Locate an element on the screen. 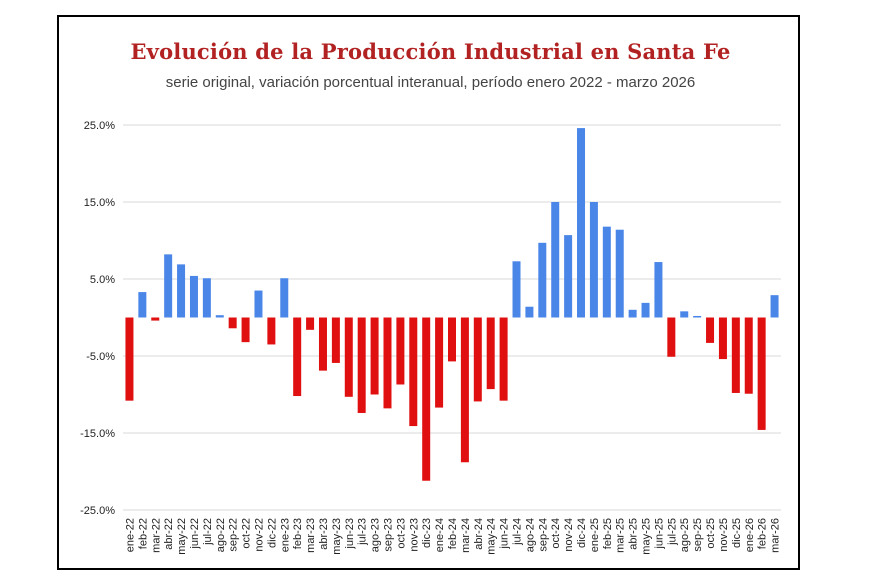 The image size is (870, 580). x-tick-label: nov-24 is located at coordinates (569, 535).